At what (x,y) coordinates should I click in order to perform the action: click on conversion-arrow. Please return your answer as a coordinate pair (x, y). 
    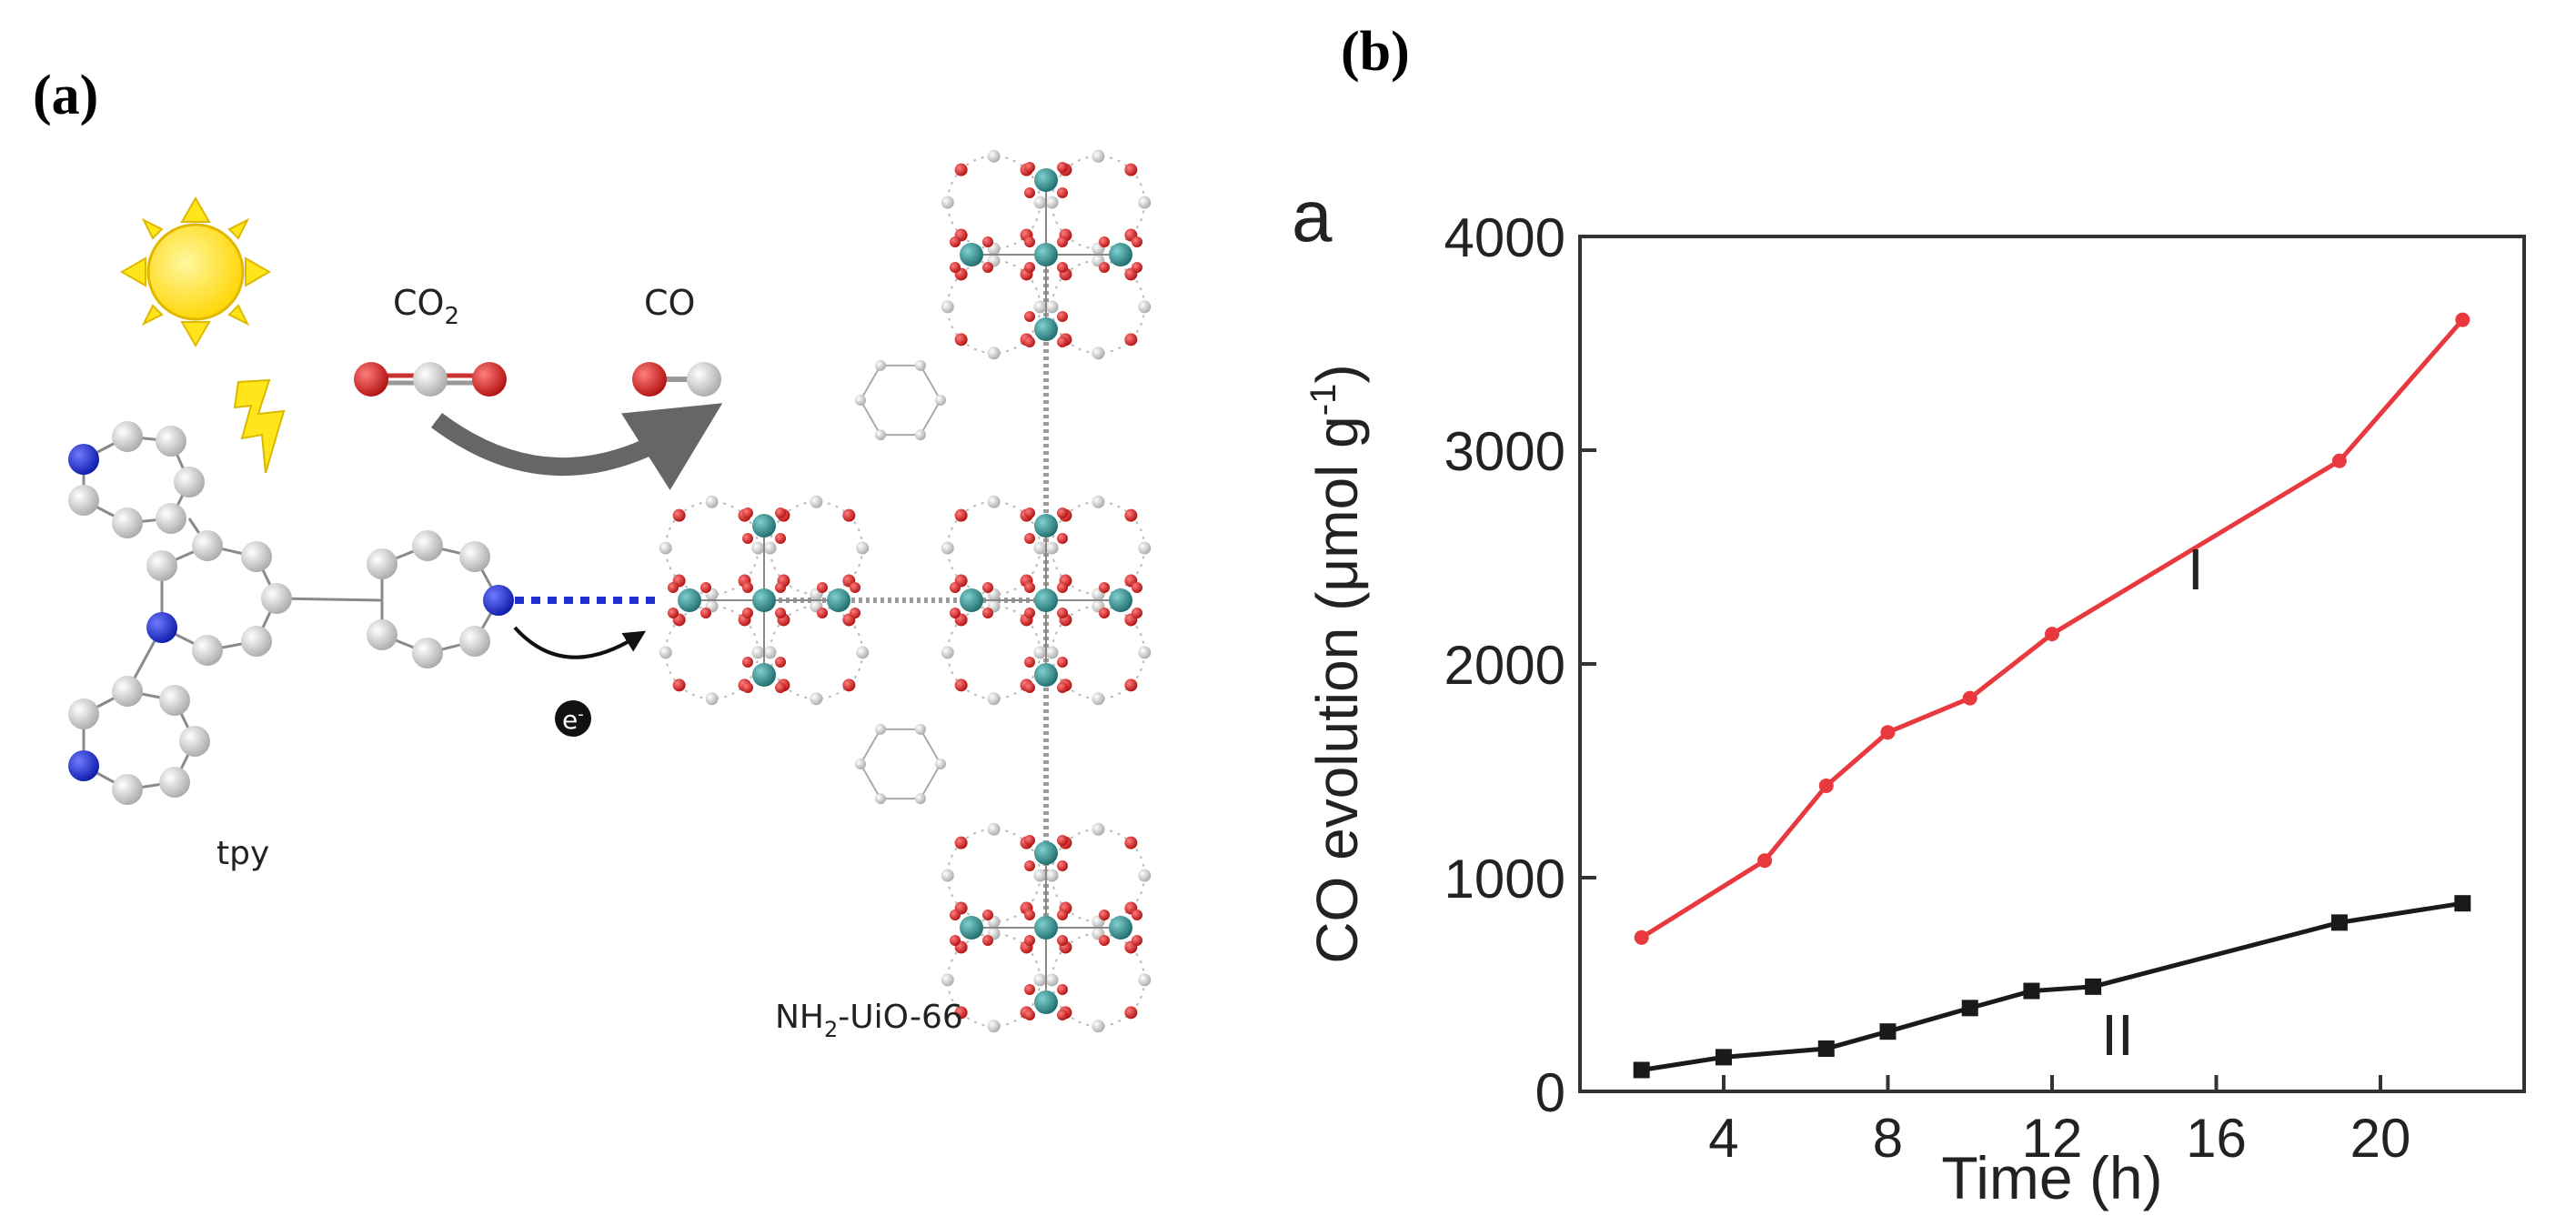
    Looking at the image, I should click on (576, 447).